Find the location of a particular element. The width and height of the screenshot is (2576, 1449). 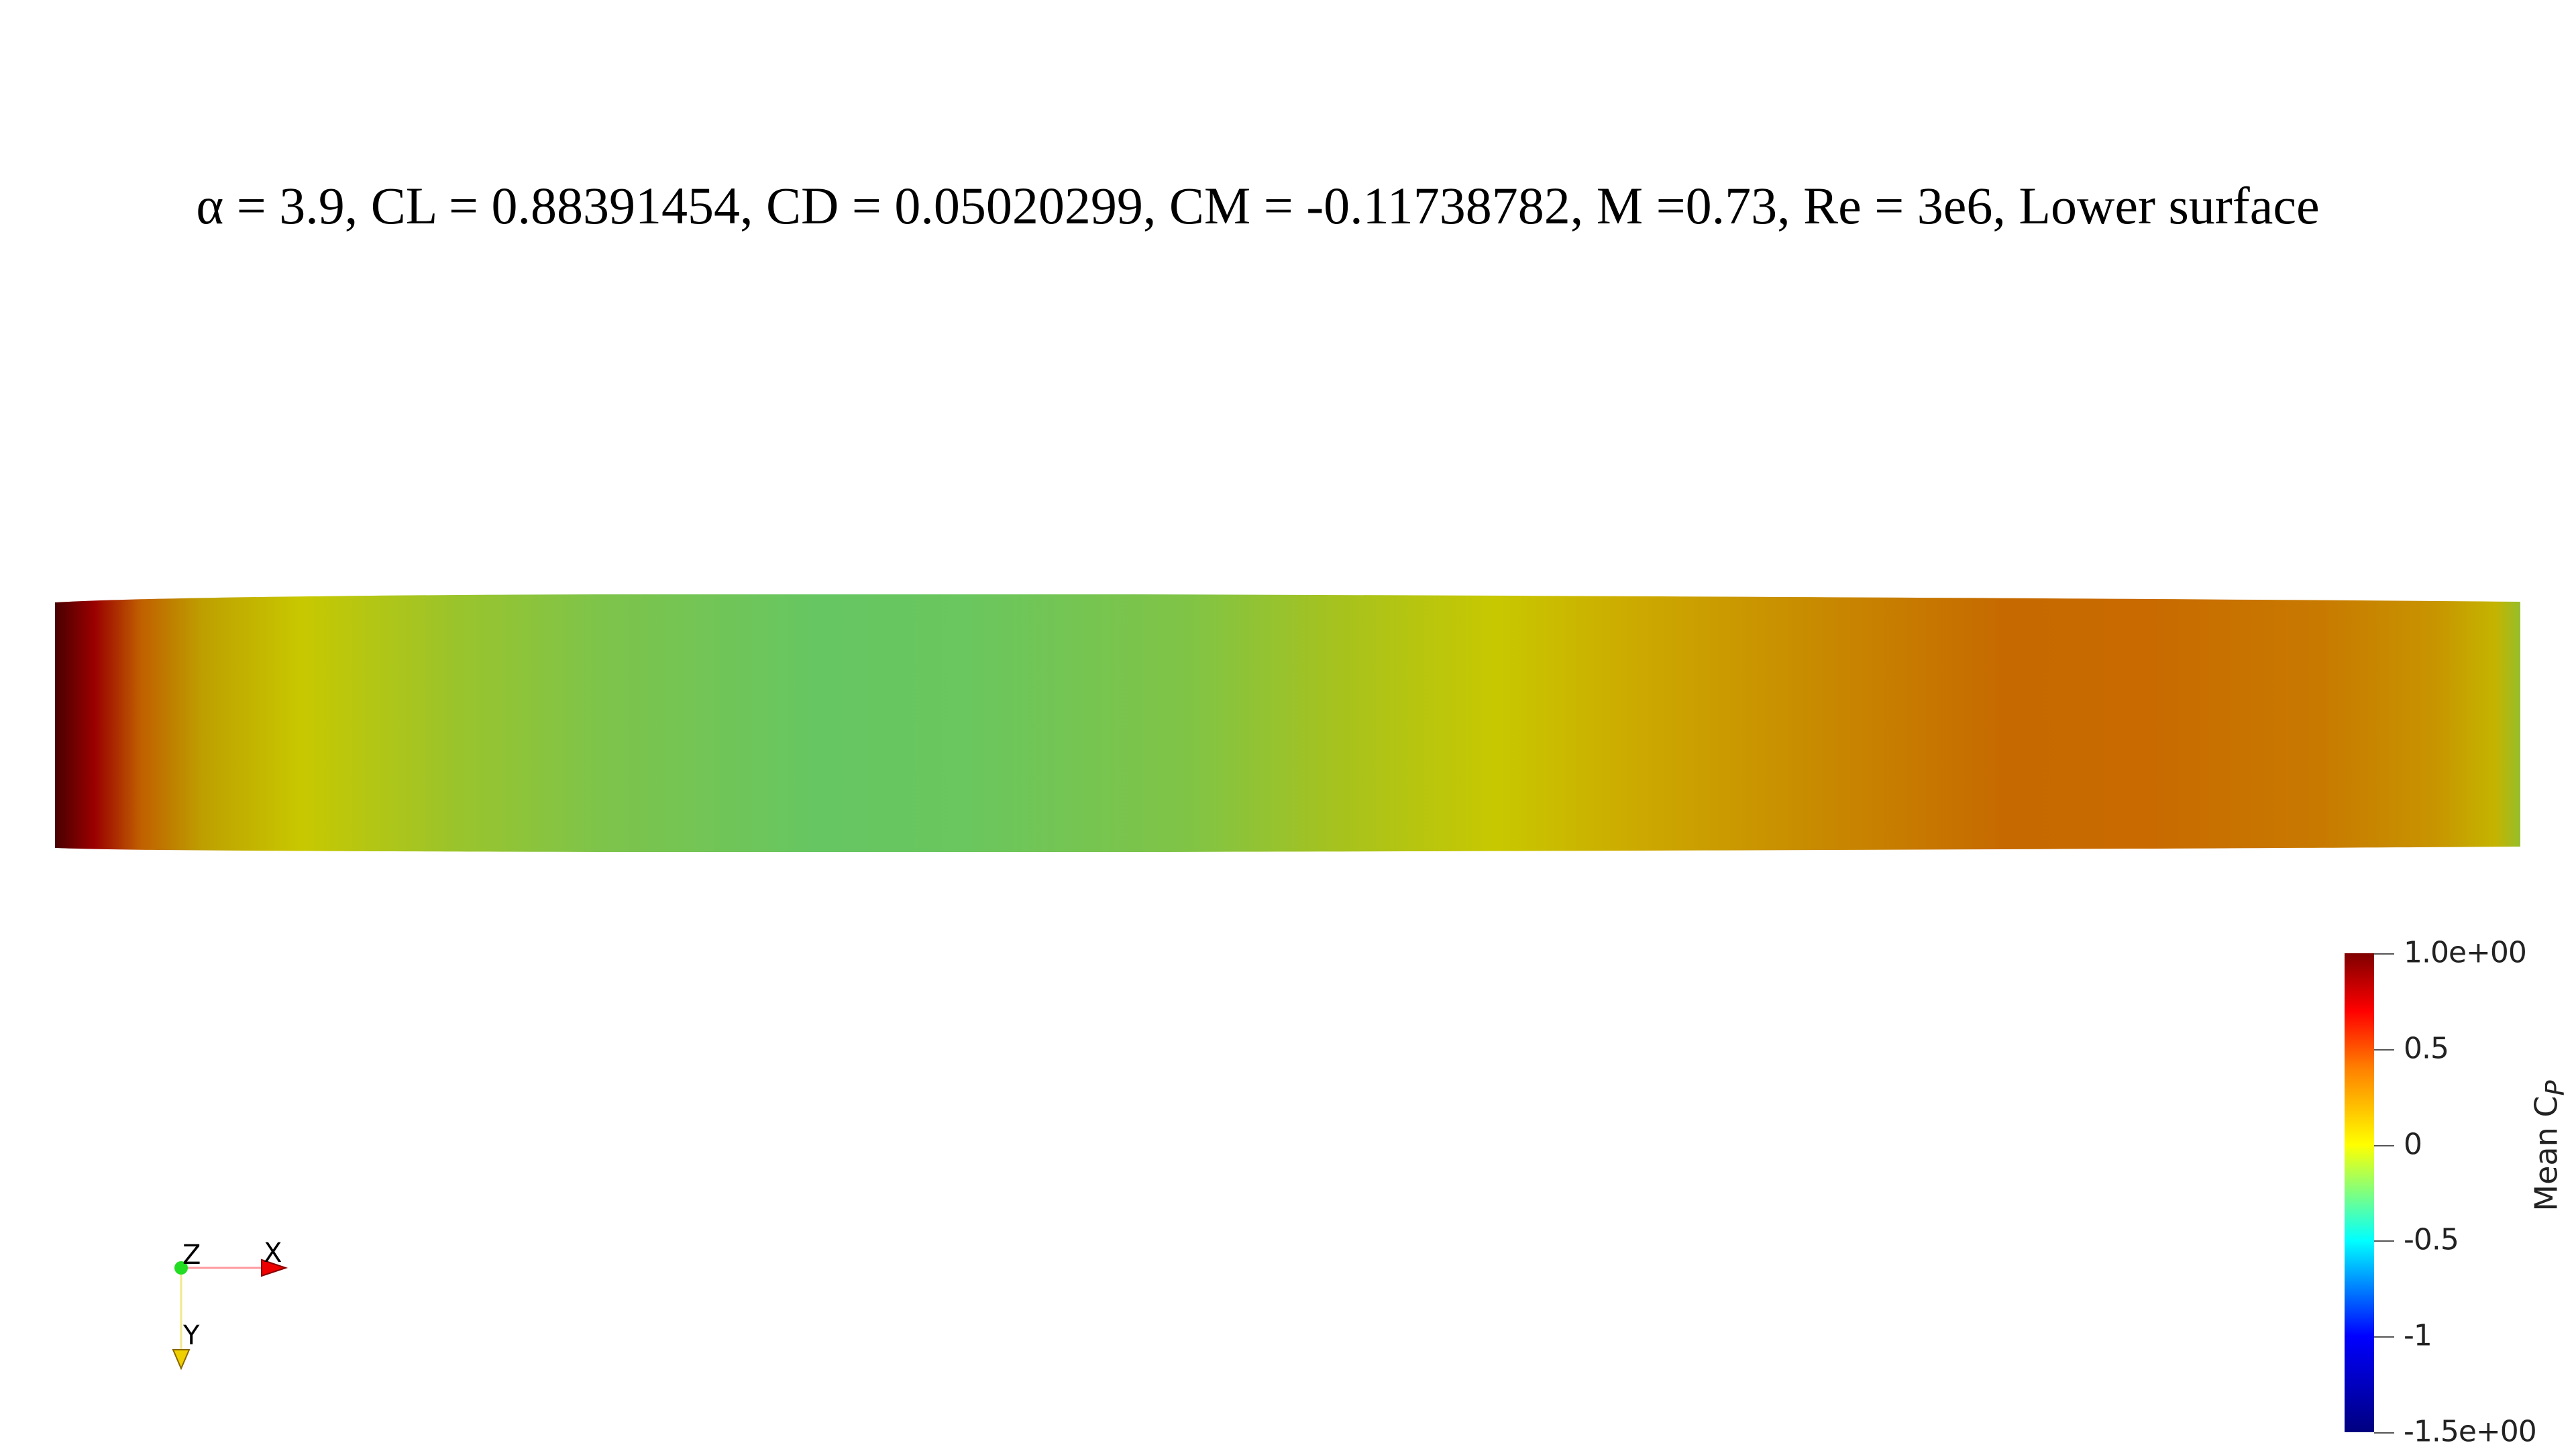

colorbar-title-main: Mean C is located at coordinates (2546, 1153).